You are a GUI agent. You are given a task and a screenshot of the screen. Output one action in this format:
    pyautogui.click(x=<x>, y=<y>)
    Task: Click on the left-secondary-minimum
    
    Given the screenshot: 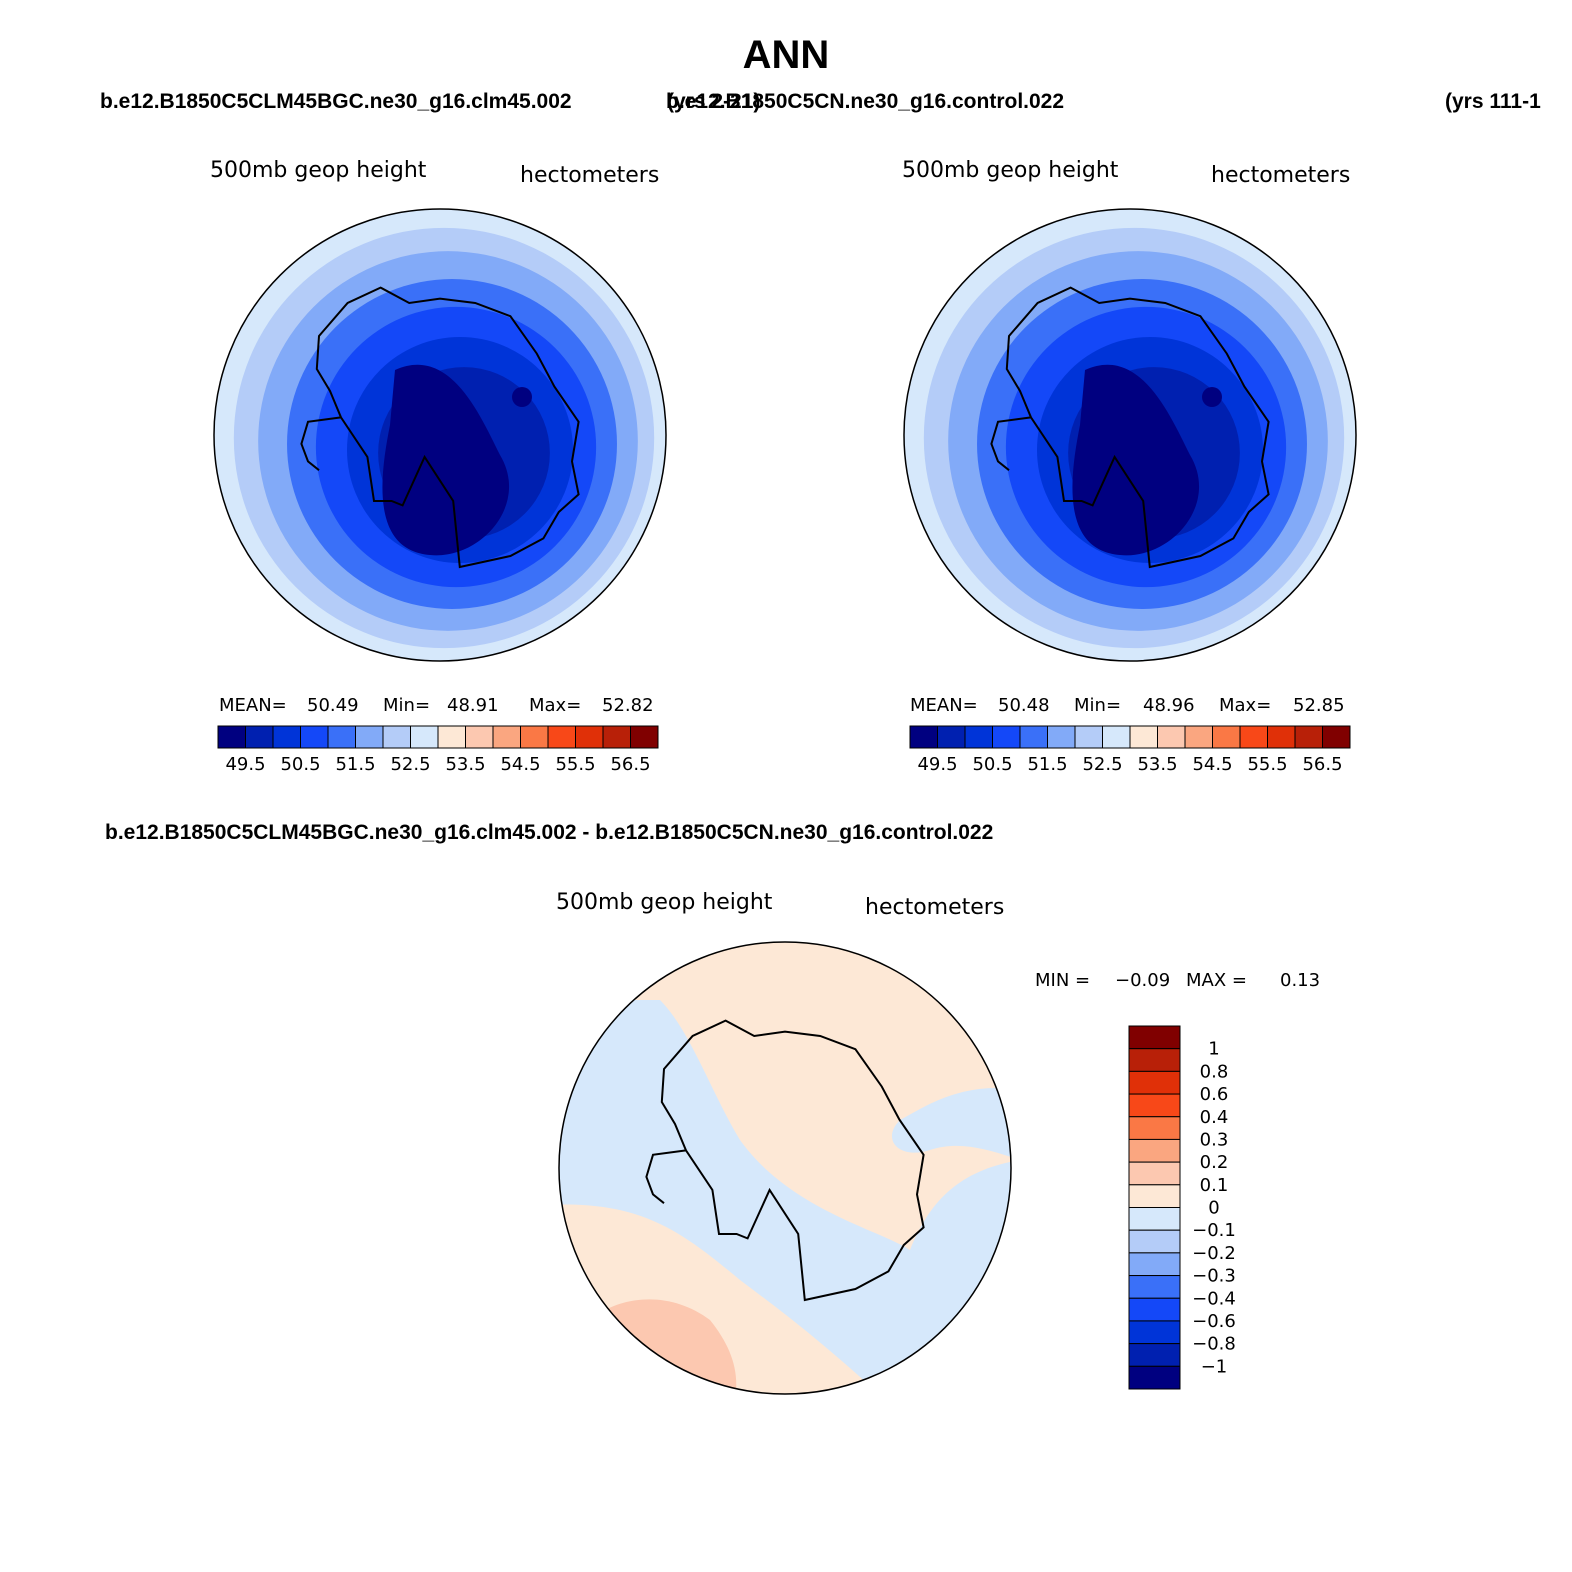 What is the action you would take?
    pyautogui.click(x=522, y=397)
    